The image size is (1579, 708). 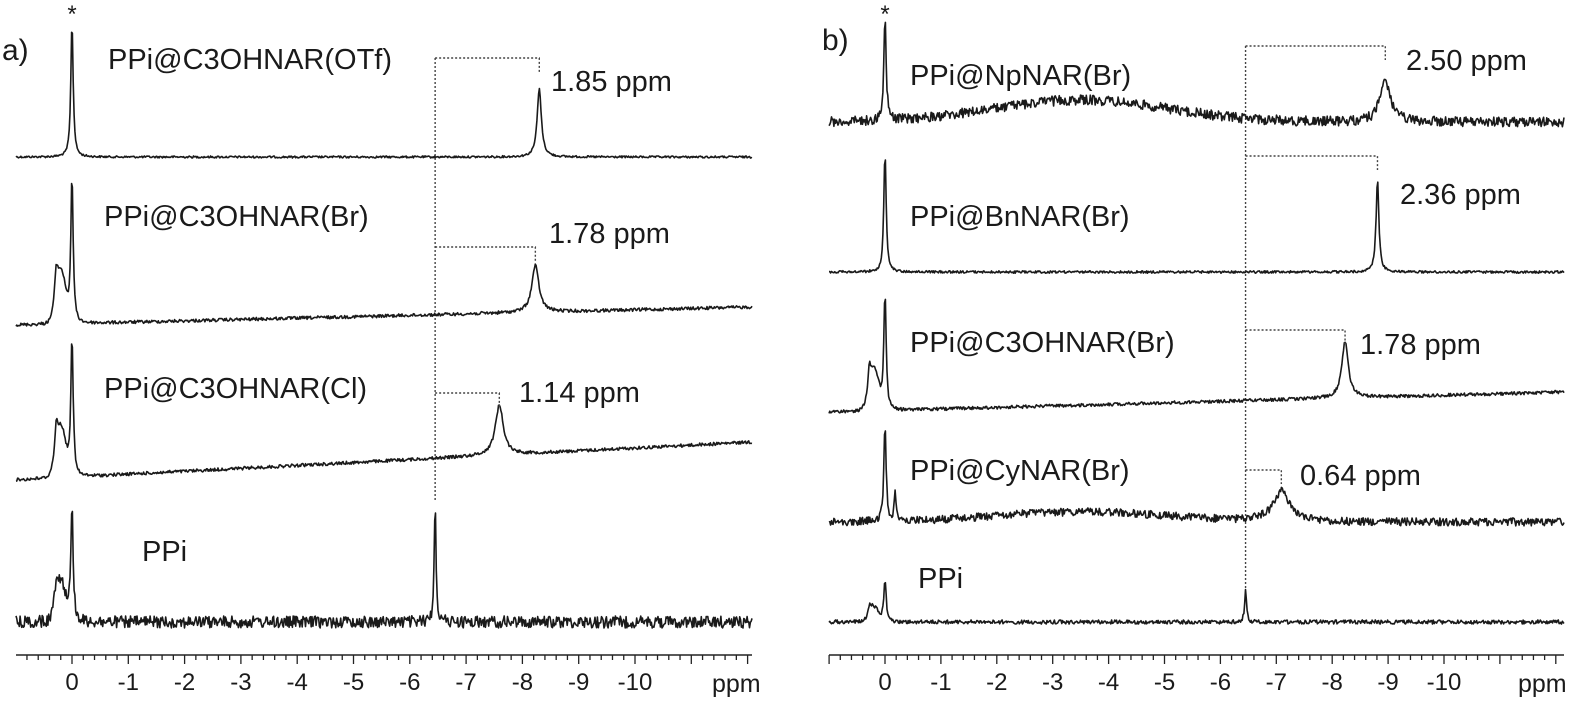 What do you see at coordinates (1466, 61) in the screenshot?
I see `shift-label: 2.50 ppm` at bounding box center [1466, 61].